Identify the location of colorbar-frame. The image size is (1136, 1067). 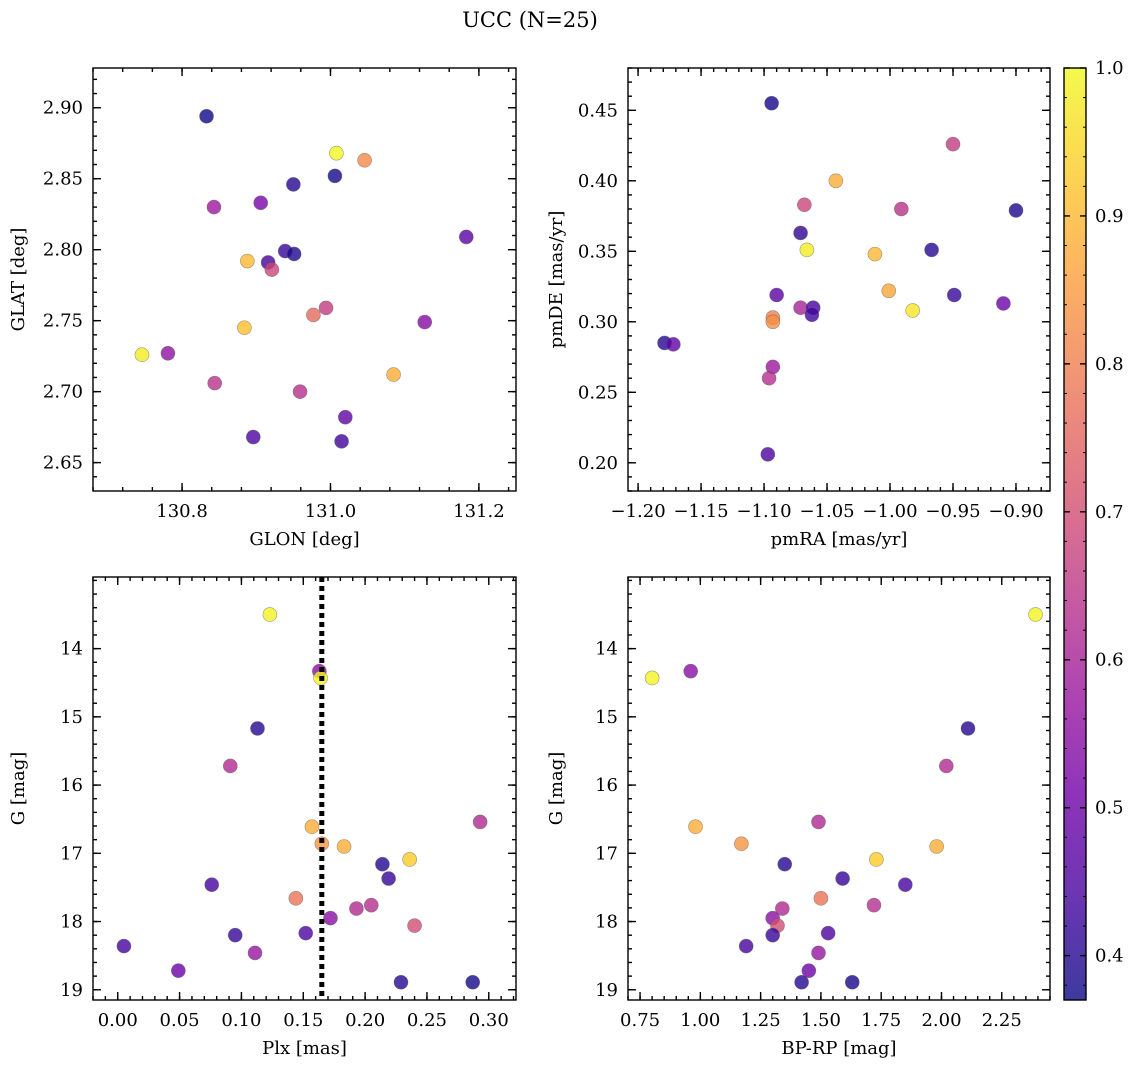
(1075, 534).